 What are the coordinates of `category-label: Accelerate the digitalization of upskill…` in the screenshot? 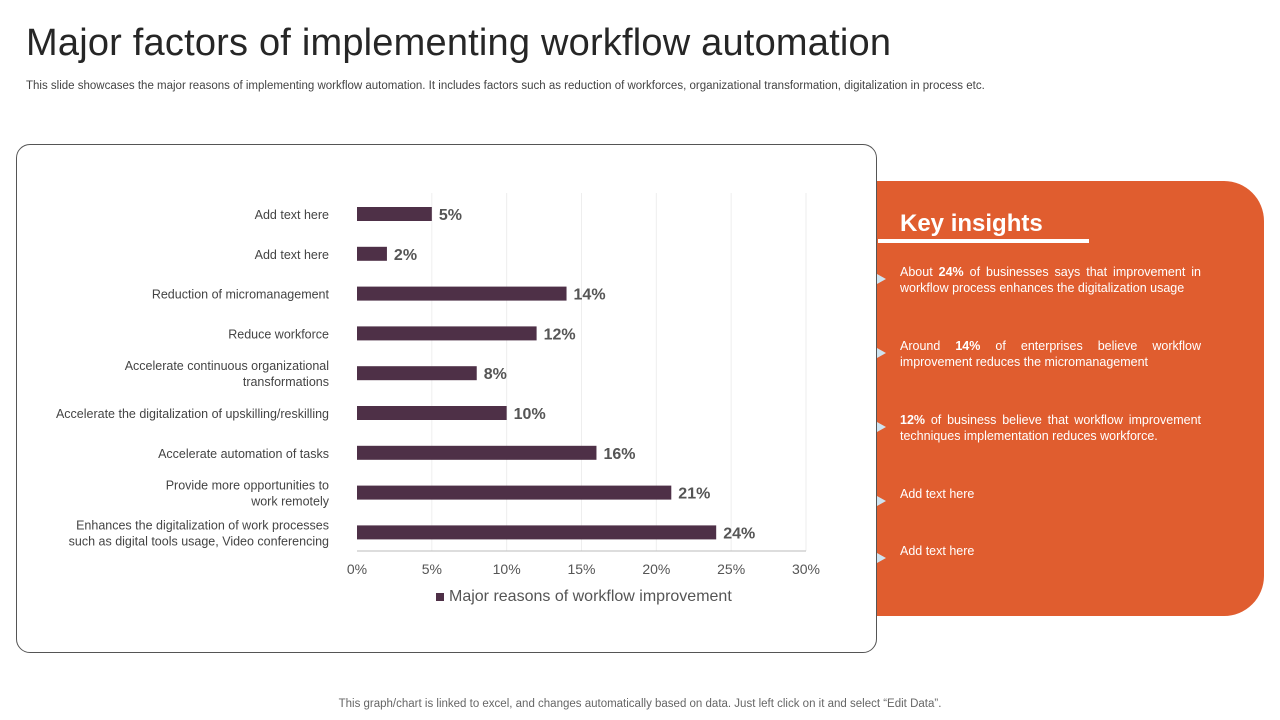 It's located at (192, 414).